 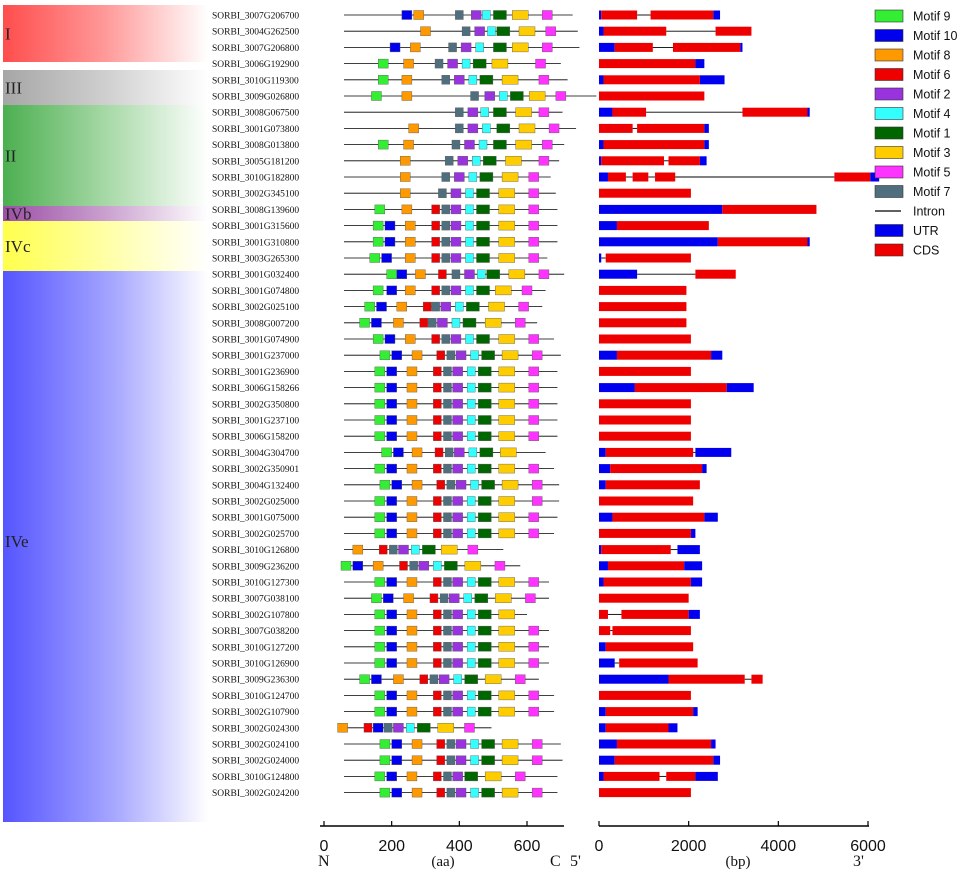 What do you see at coordinates (912, 56) in the screenshot?
I see `legend-item-m8: Motif 8` at bounding box center [912, 56].